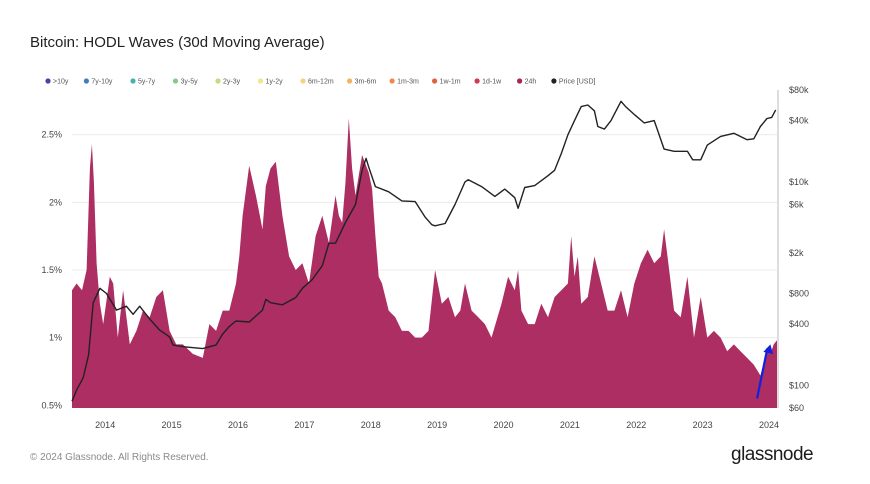 The image size is (870, 484). I want to click on annotation-layer, so click(765, 371).